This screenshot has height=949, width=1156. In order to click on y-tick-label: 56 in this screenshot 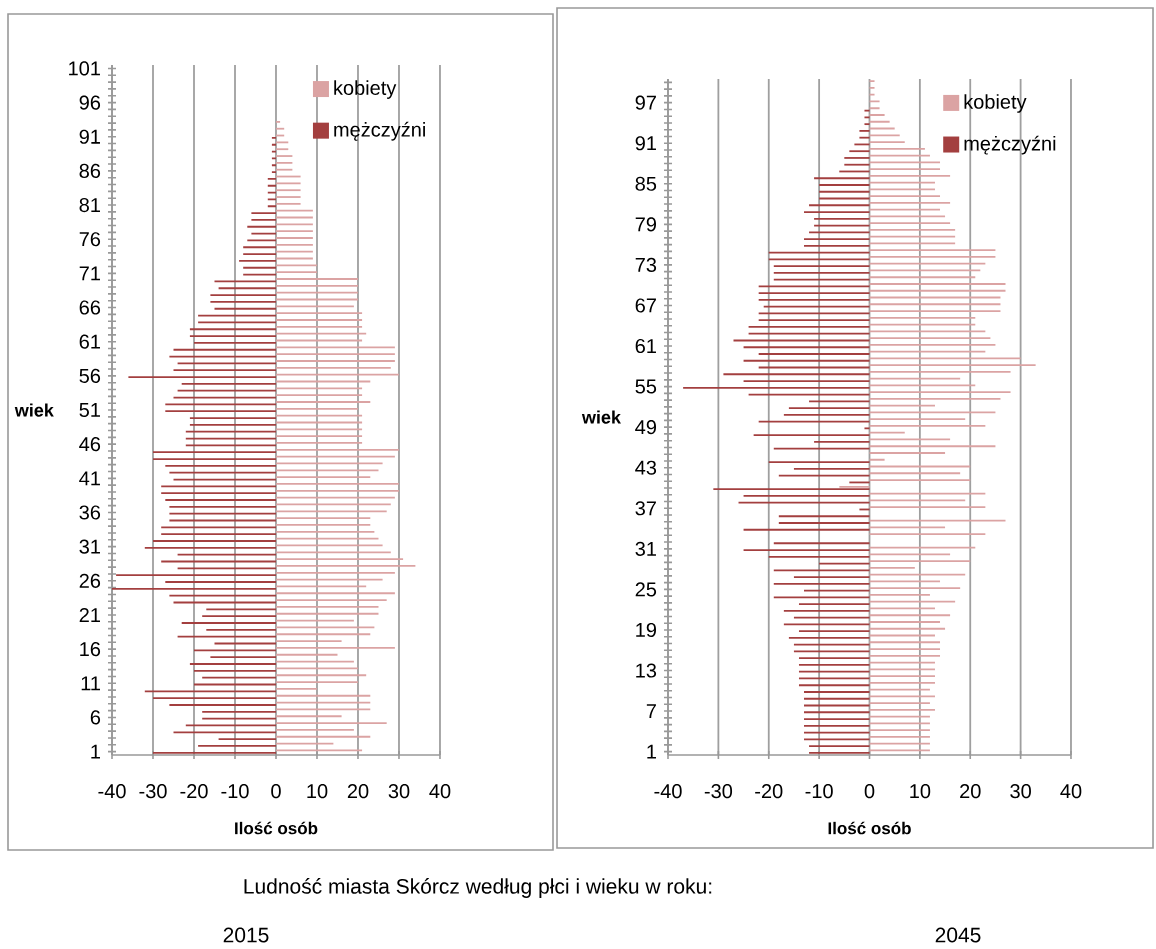, I will do `click(90, 375)`.